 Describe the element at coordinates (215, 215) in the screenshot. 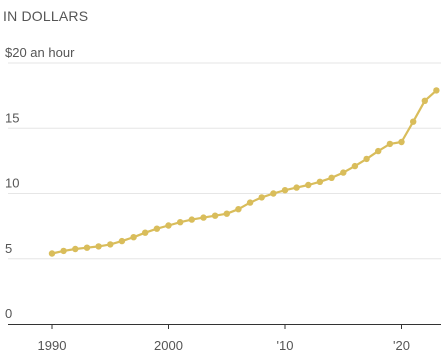

I see `data-point-2004` at that location.